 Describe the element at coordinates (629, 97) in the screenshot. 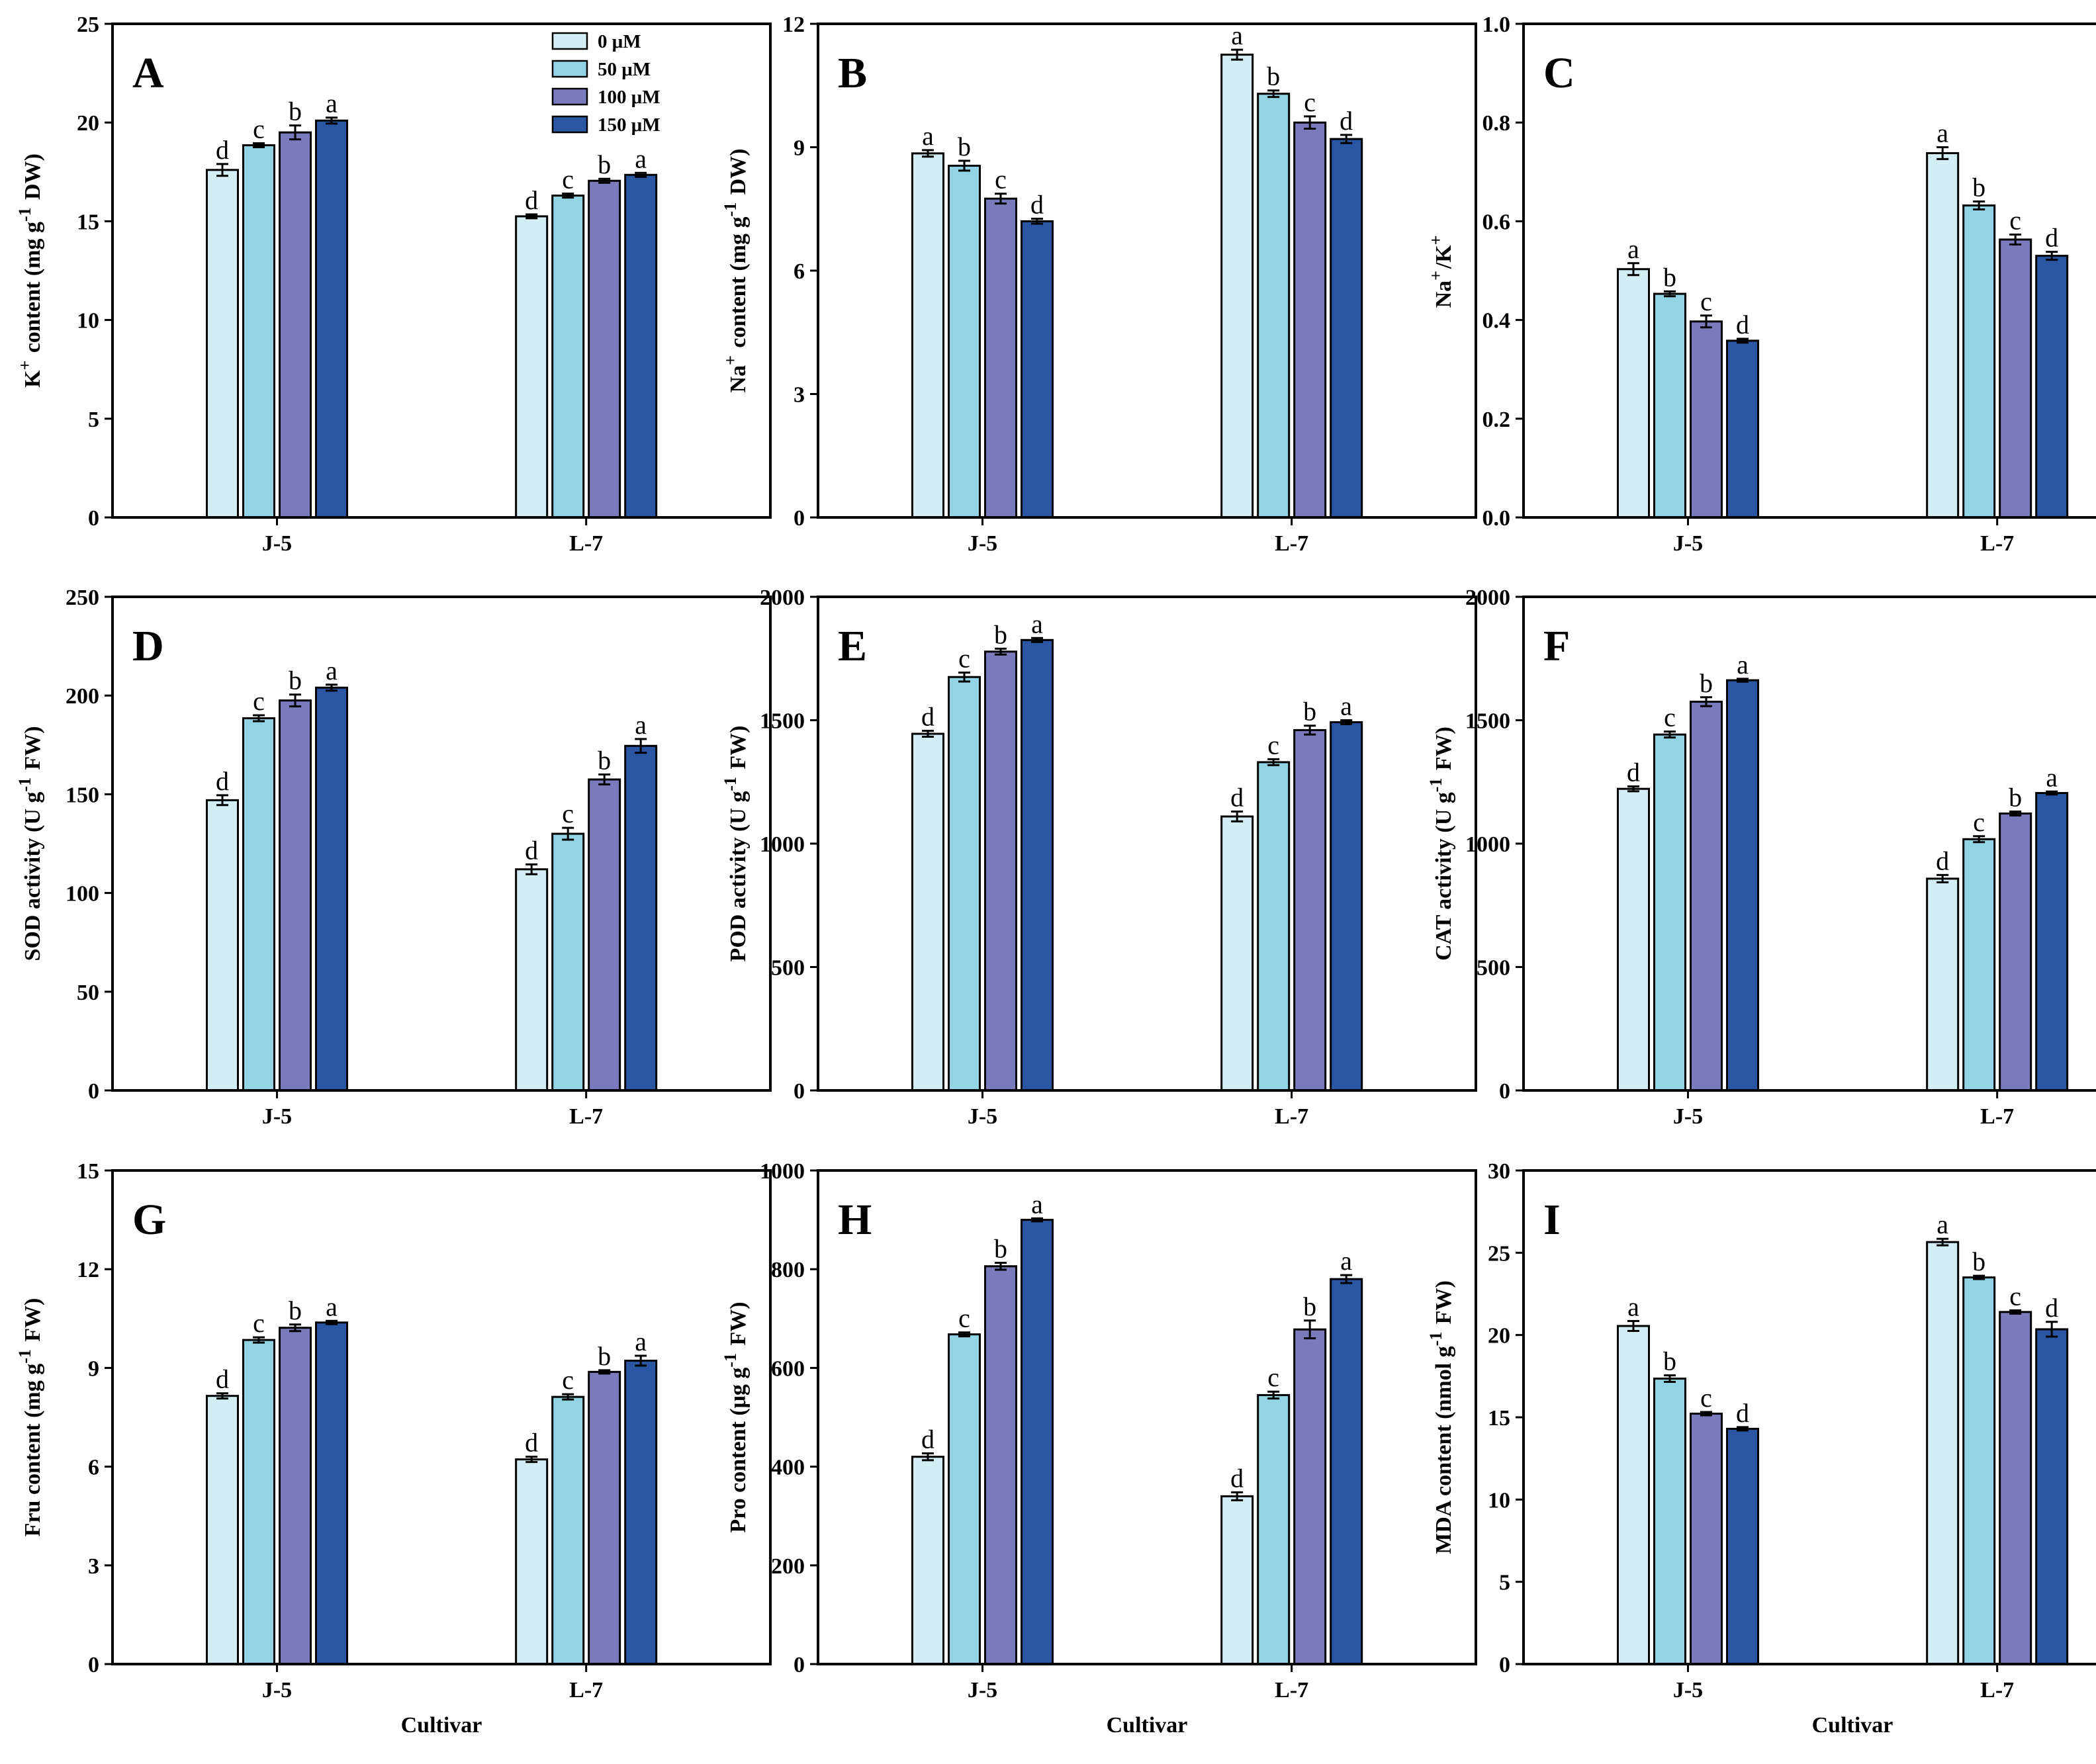

I see `legend-label: 100 μM` at that location.